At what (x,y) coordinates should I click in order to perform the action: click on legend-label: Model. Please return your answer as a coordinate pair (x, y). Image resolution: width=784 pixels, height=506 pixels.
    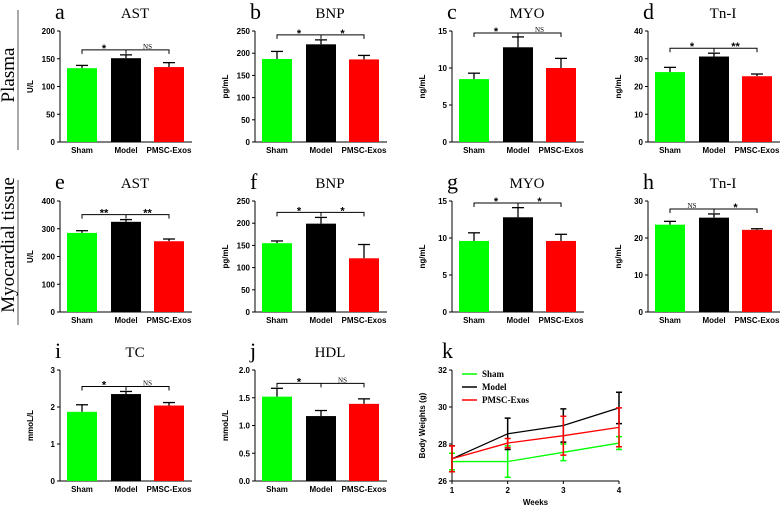
    Looking at the image, I should click on (494, 387).